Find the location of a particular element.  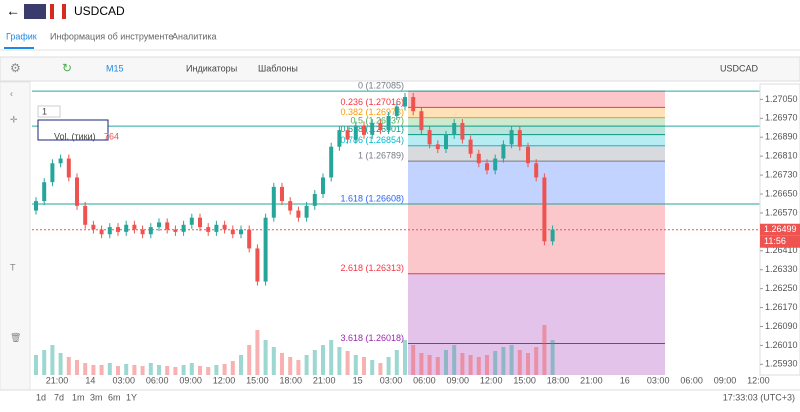

range-button: 6m is located at coordinates (114, 397).